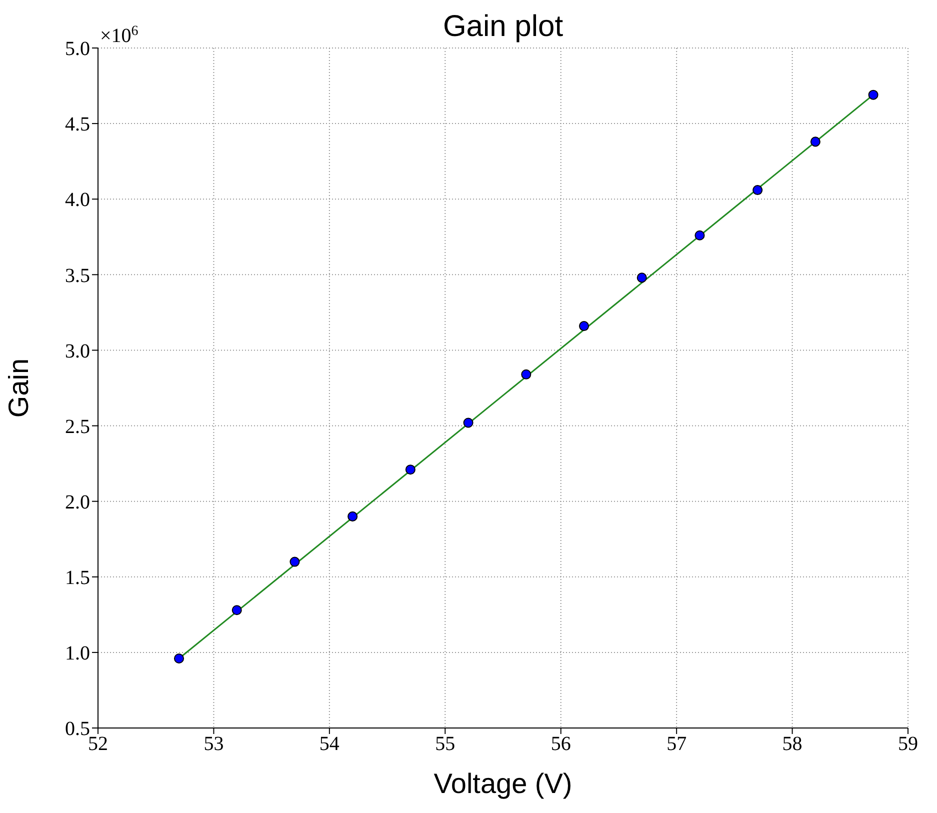 This screenshot has height=813, width=937. Describe the element at coordinates (560, 744) in the screenshot. I see `x-tick-label: 56` at that location.